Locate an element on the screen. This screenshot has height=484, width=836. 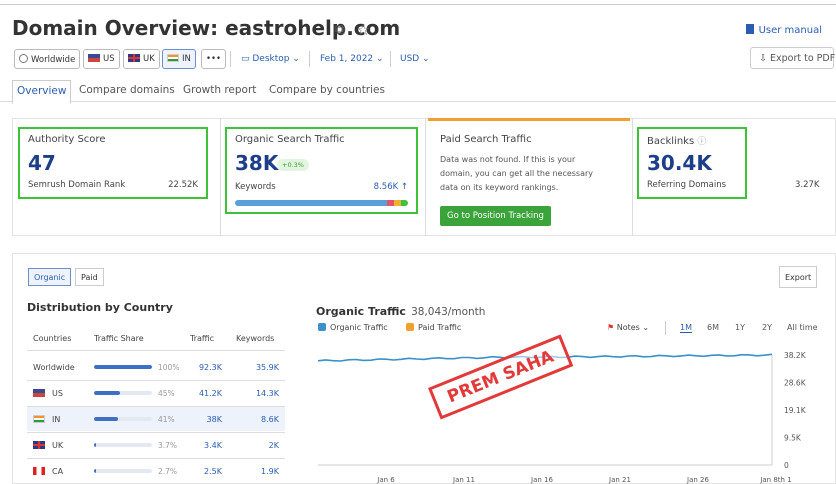
currency-dropdown: USD ⌄ is located at coordinates (415, 59).